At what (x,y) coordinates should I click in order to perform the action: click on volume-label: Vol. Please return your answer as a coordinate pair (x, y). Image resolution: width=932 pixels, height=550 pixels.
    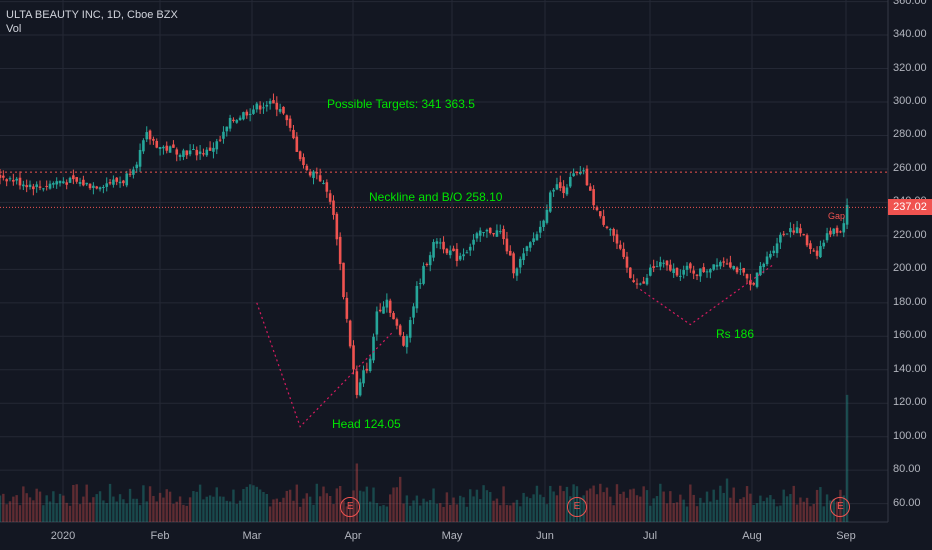
    Looking at the image, I should click on (14, 29).